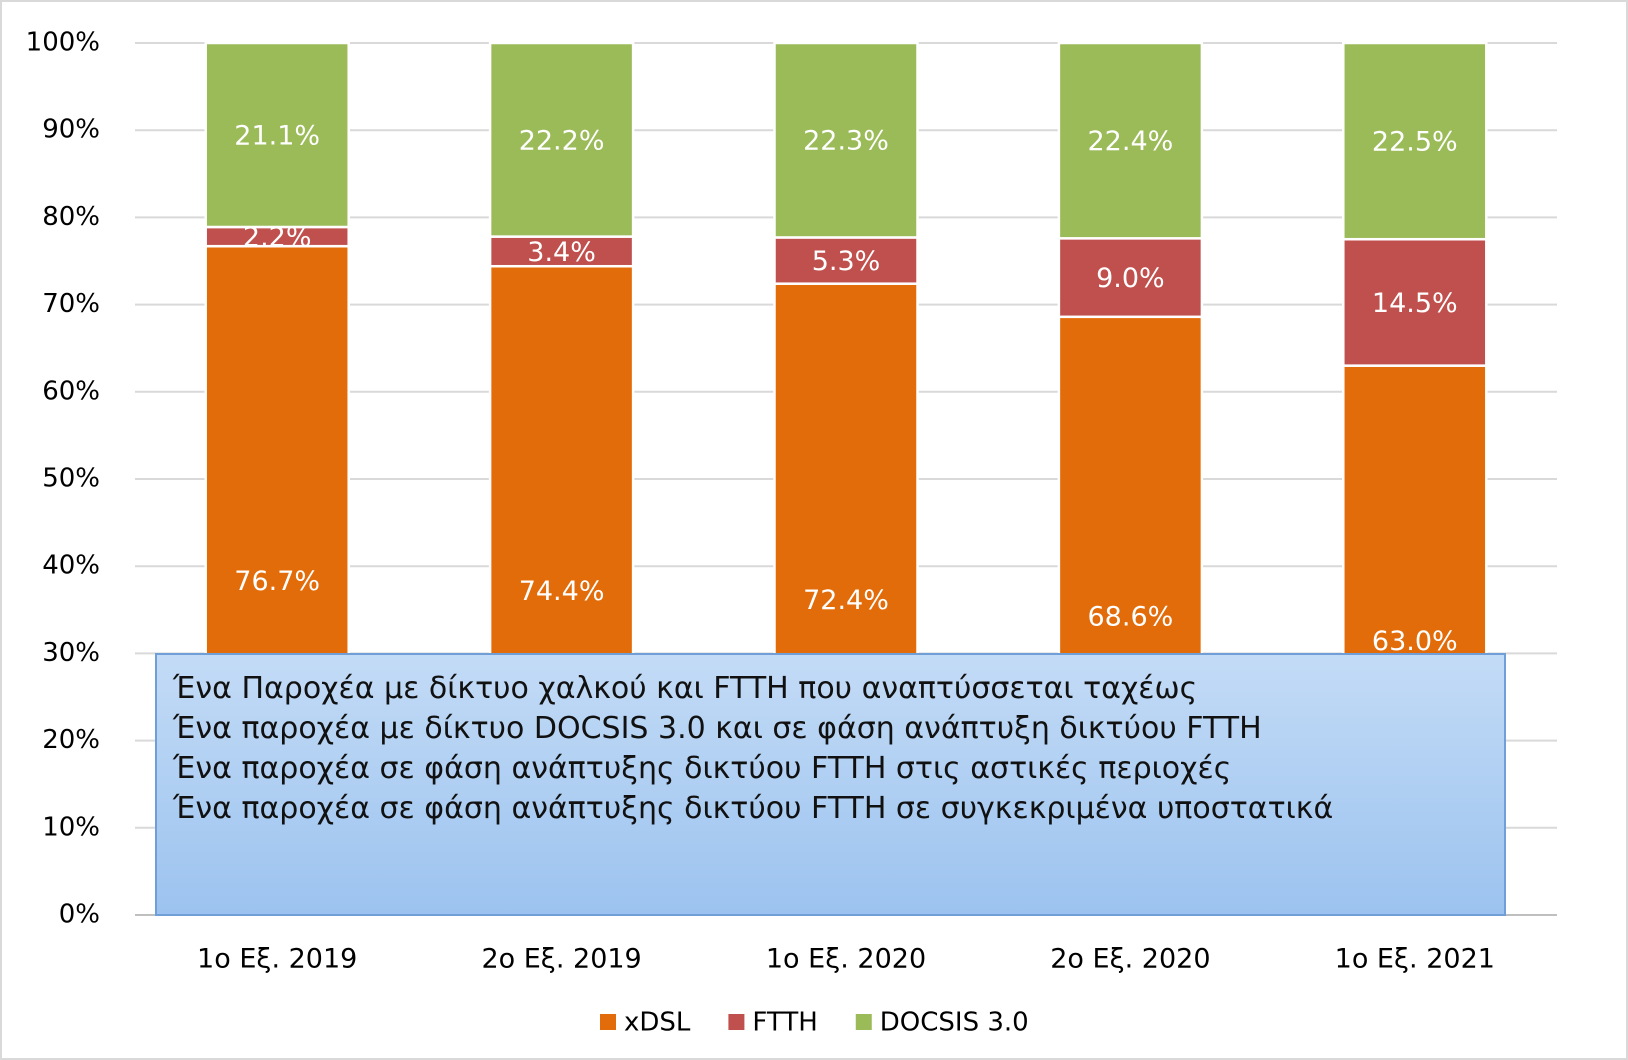  What do you see at coordinates (63, 43) in the screenshot?
I see `y-tick-label: 100%` at bounding box center [63, 43].